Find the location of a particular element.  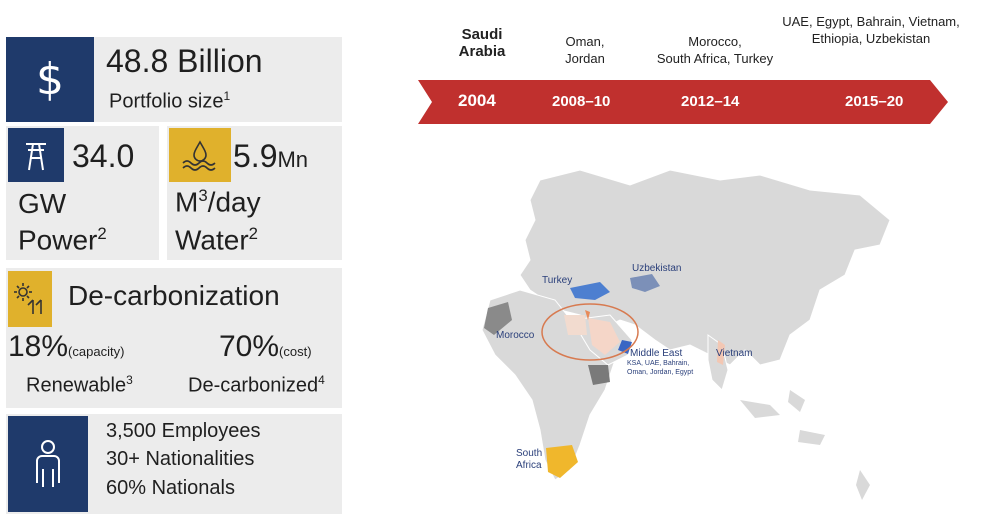

map-label-morocco: Morocco is located at coordinates (515, 335).